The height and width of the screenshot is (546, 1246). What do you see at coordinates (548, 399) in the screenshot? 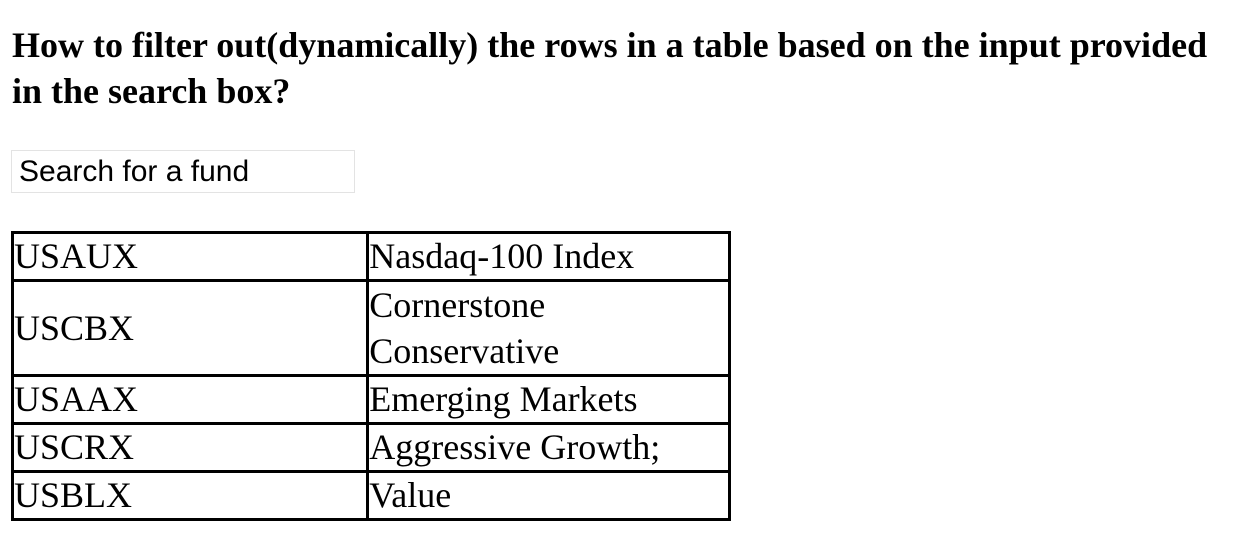
I see `fund-name-cell: Emerging Markets` at bounding box center [548, 399].